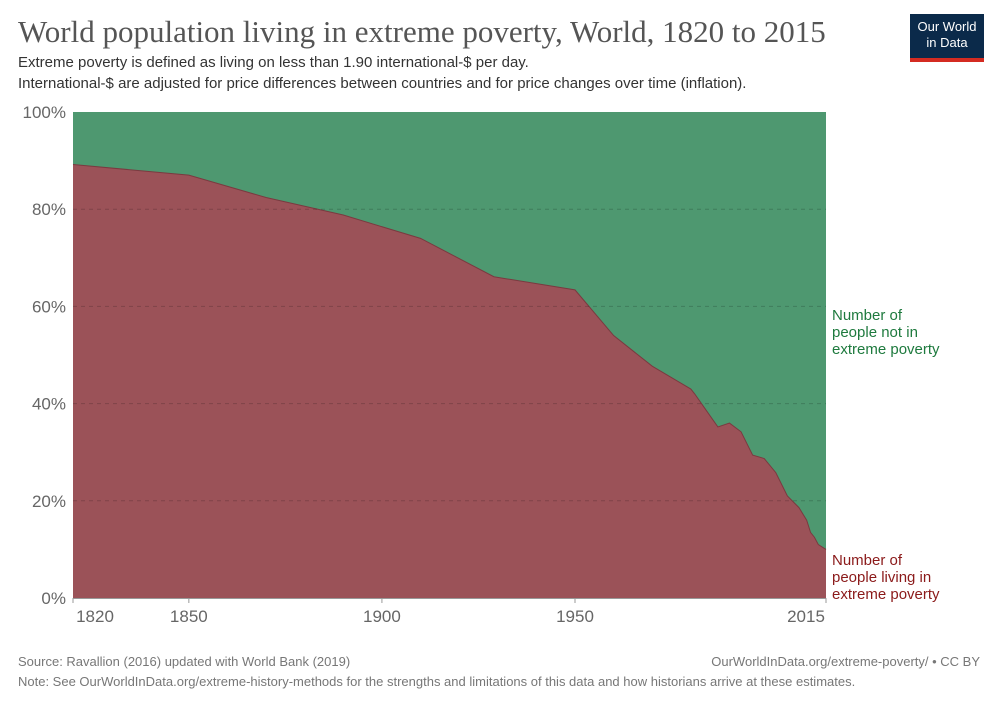 Image resolution: width=1000 pixels, height=706 pixels. Describe the element at coordinates (947, 26) in the screenshot. I see `logo-line1: Our World` at that location.